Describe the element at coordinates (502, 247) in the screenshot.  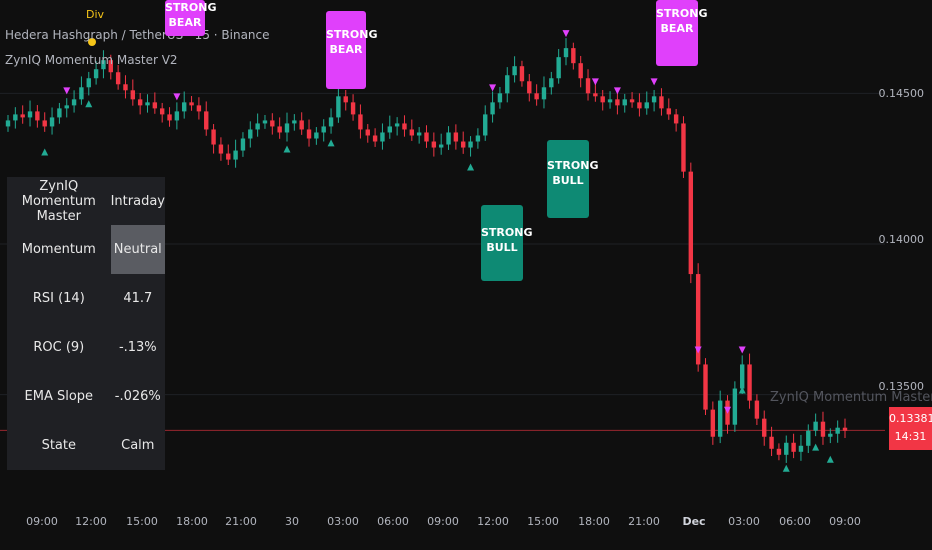
I see `signal-label: BULL` at that location.